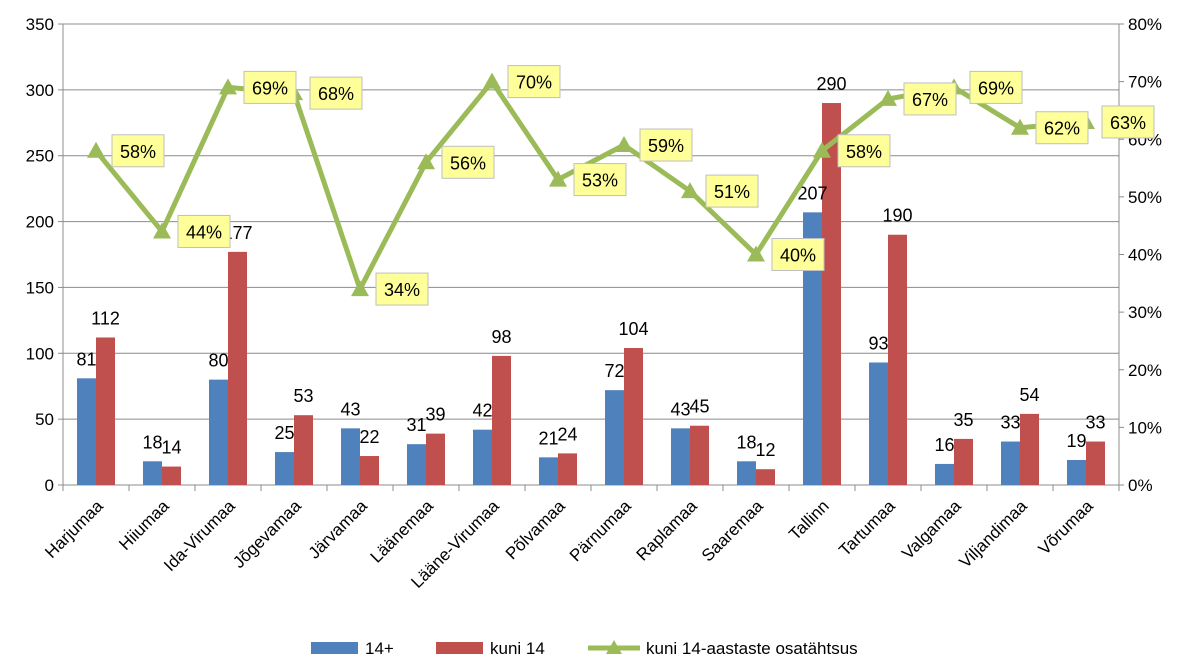  I want to click on data-label-kuni14: 45, so click(699, 407).